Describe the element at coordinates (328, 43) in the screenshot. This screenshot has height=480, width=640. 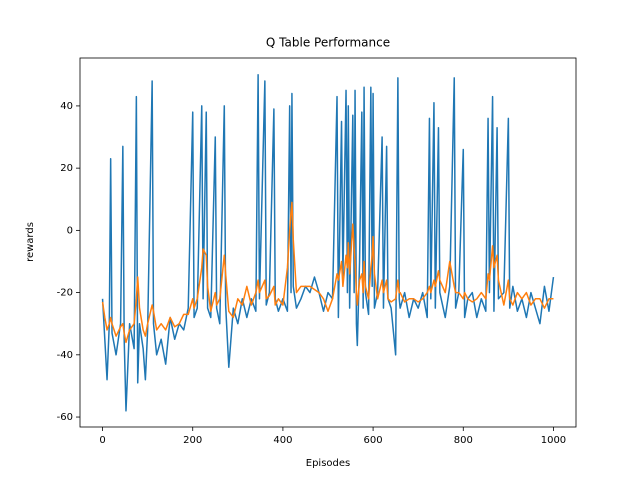
I see `chart-title: Q Table Performance` at that location.